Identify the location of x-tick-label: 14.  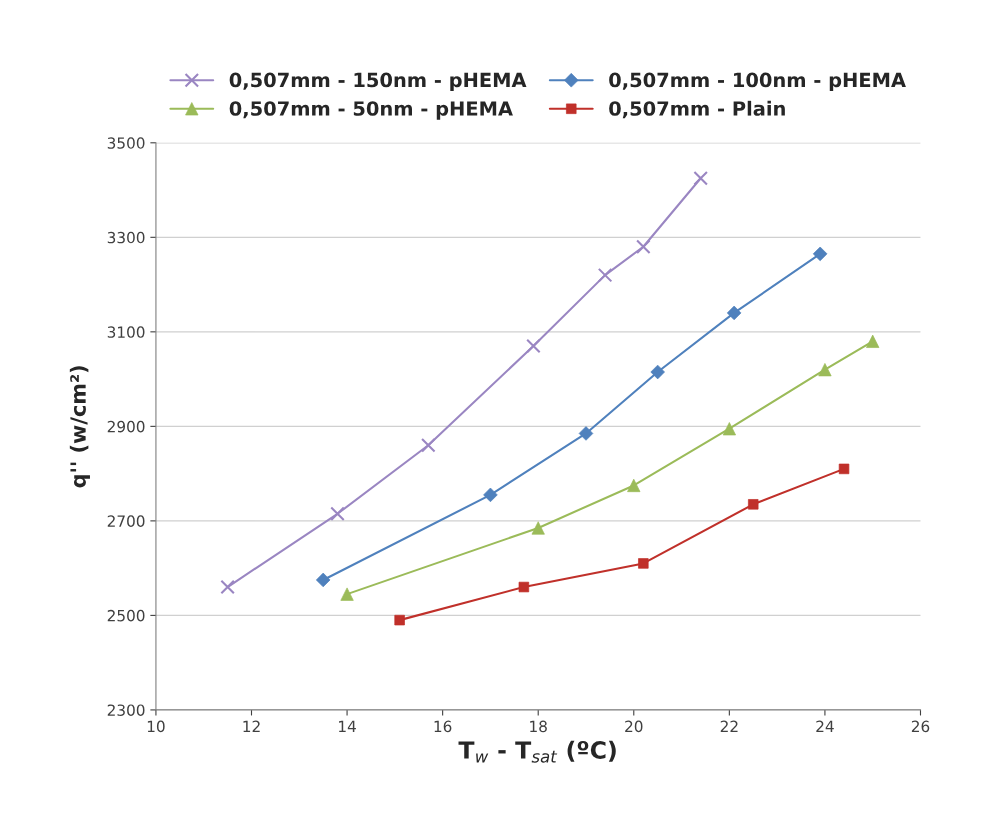
(347, 726).